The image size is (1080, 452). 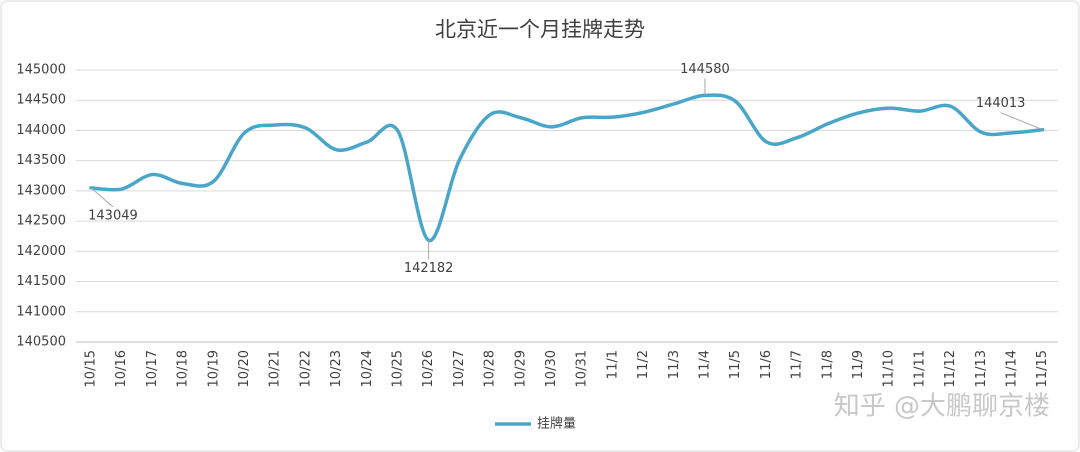 I want to click on x-tick-label: 11/15, so click(x=1042, y=368).